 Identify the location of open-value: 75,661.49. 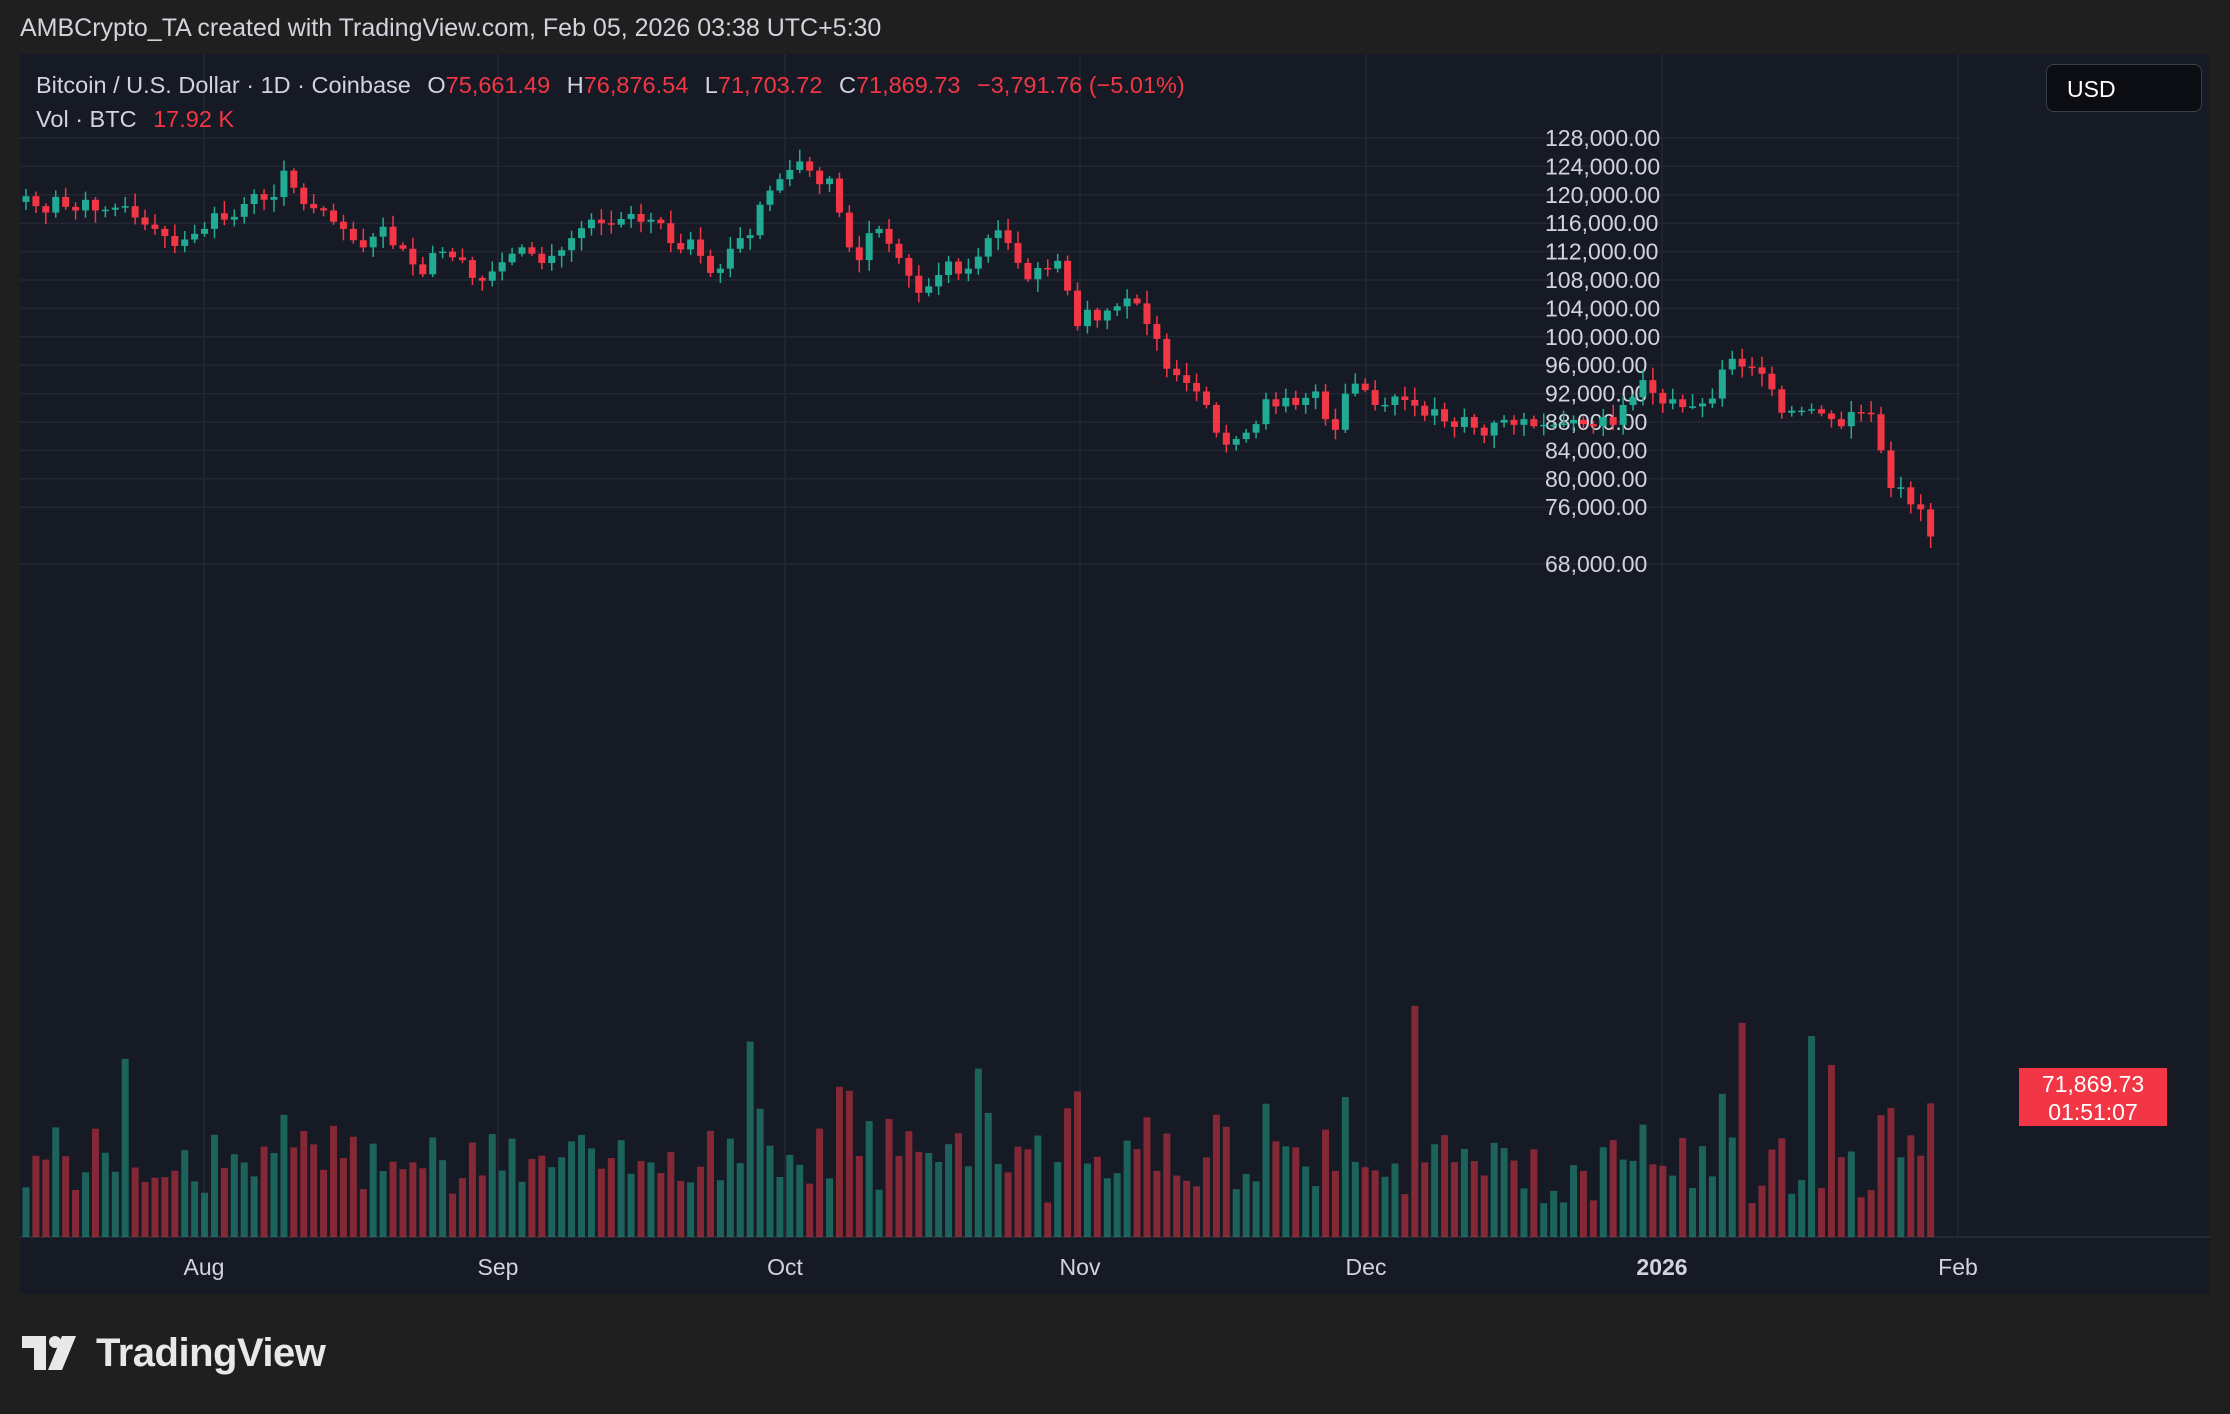
(498, 85).